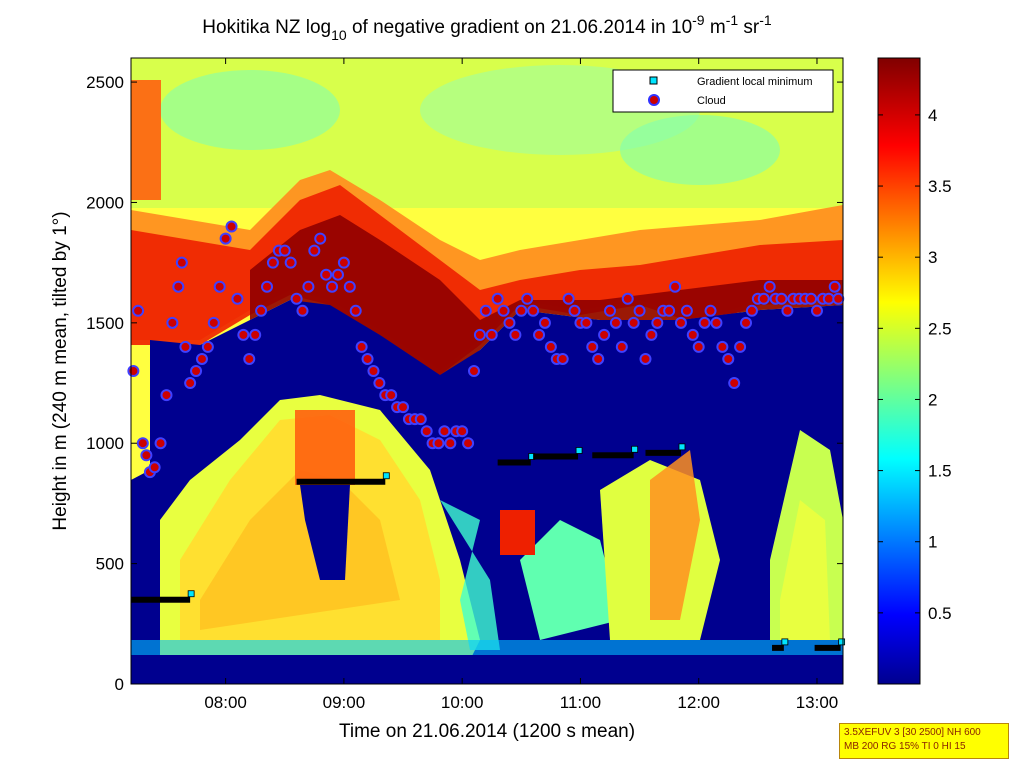 This screenshot has width=1023, height=767. I want to click on x-axis-label: Time on 21.06.2014 (1200 s mean), so click(487, 731).